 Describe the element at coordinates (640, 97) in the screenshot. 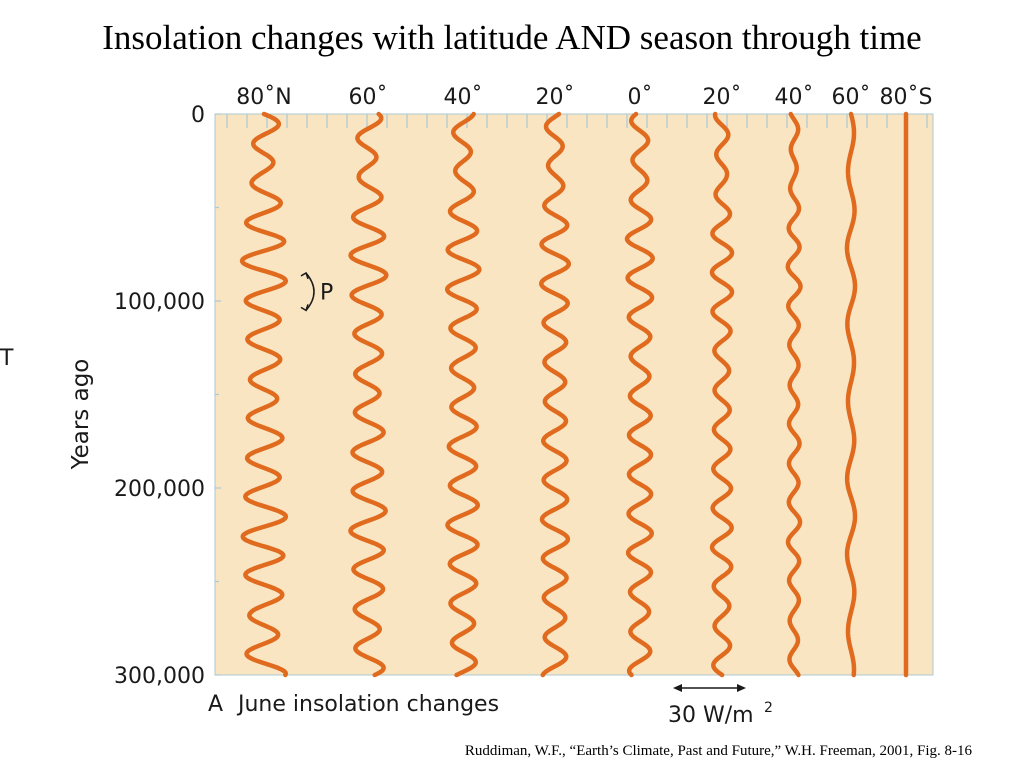

I see `latitude-label: 0˚` at that location.